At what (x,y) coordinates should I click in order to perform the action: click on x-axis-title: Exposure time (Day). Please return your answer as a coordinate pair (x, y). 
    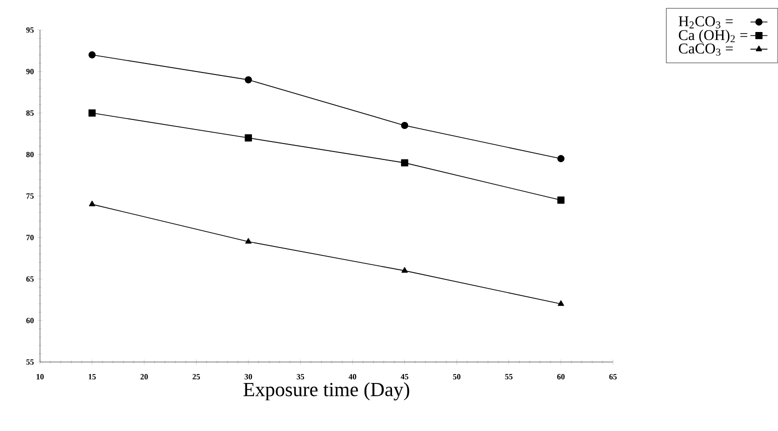
    Looking at the image, I should click on (327, 391).